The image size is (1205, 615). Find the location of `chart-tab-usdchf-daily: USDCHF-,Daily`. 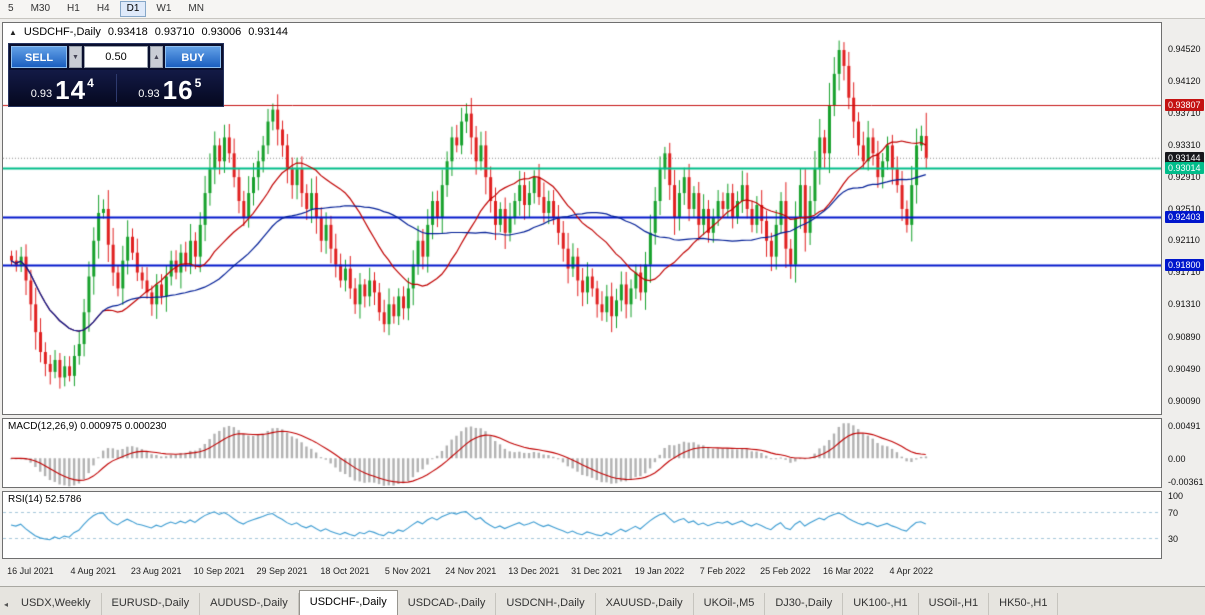

chart-tab-usdchf-daily: USDCHF-,Daily is located at coordinates (348, 602).